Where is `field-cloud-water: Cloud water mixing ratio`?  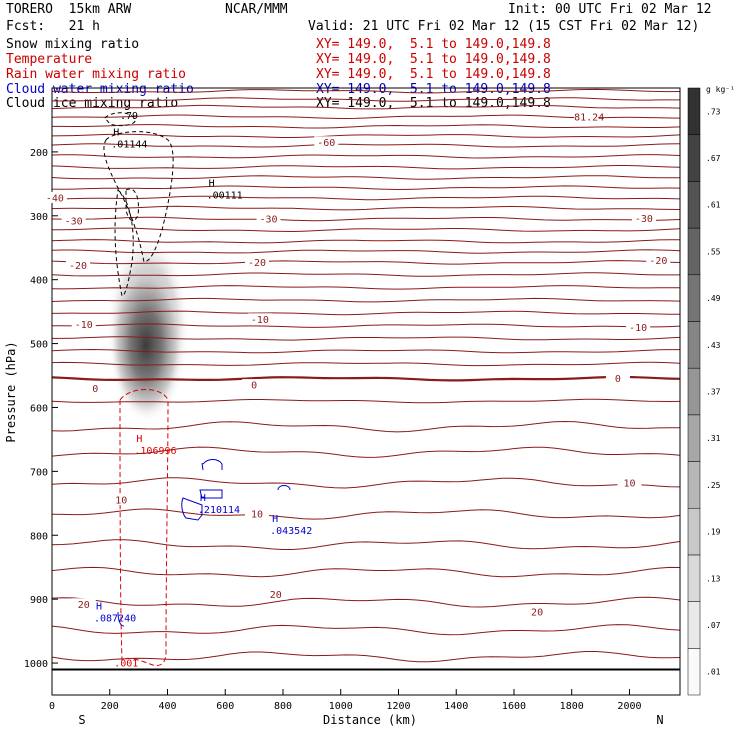
field-cloud-water: Cloud water mixing ratio is located at coordinates (100, 89).